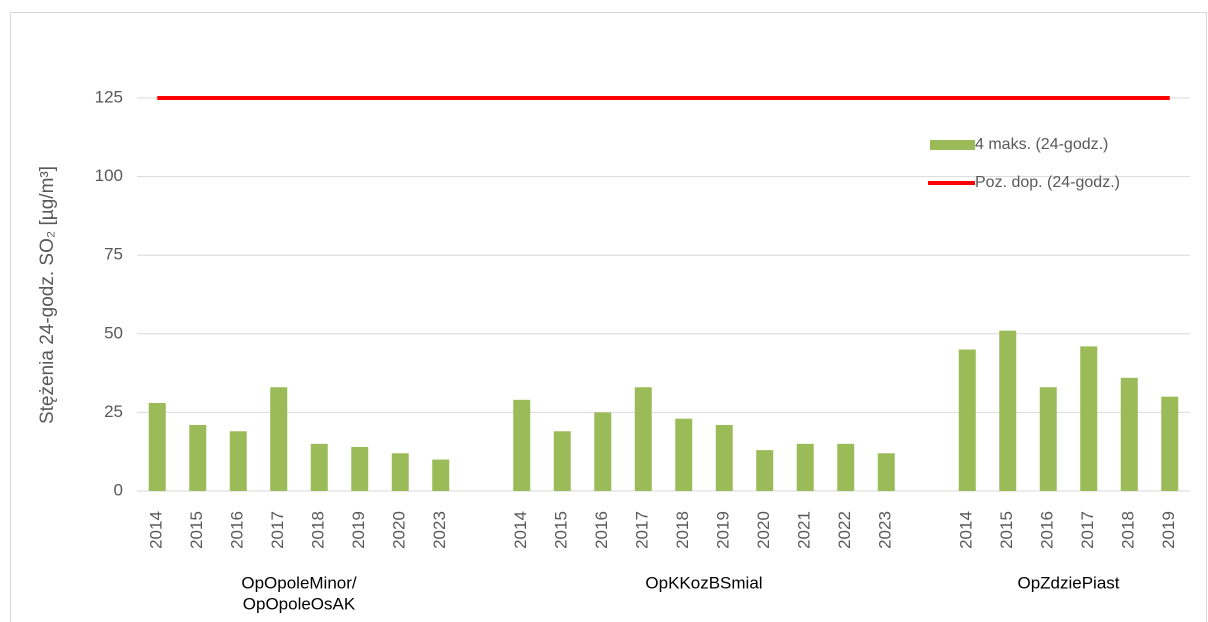  What do you see at coordinates (952, 145) in the screenshot?
I see `legend-swatch` at bounding box center [952, 145].